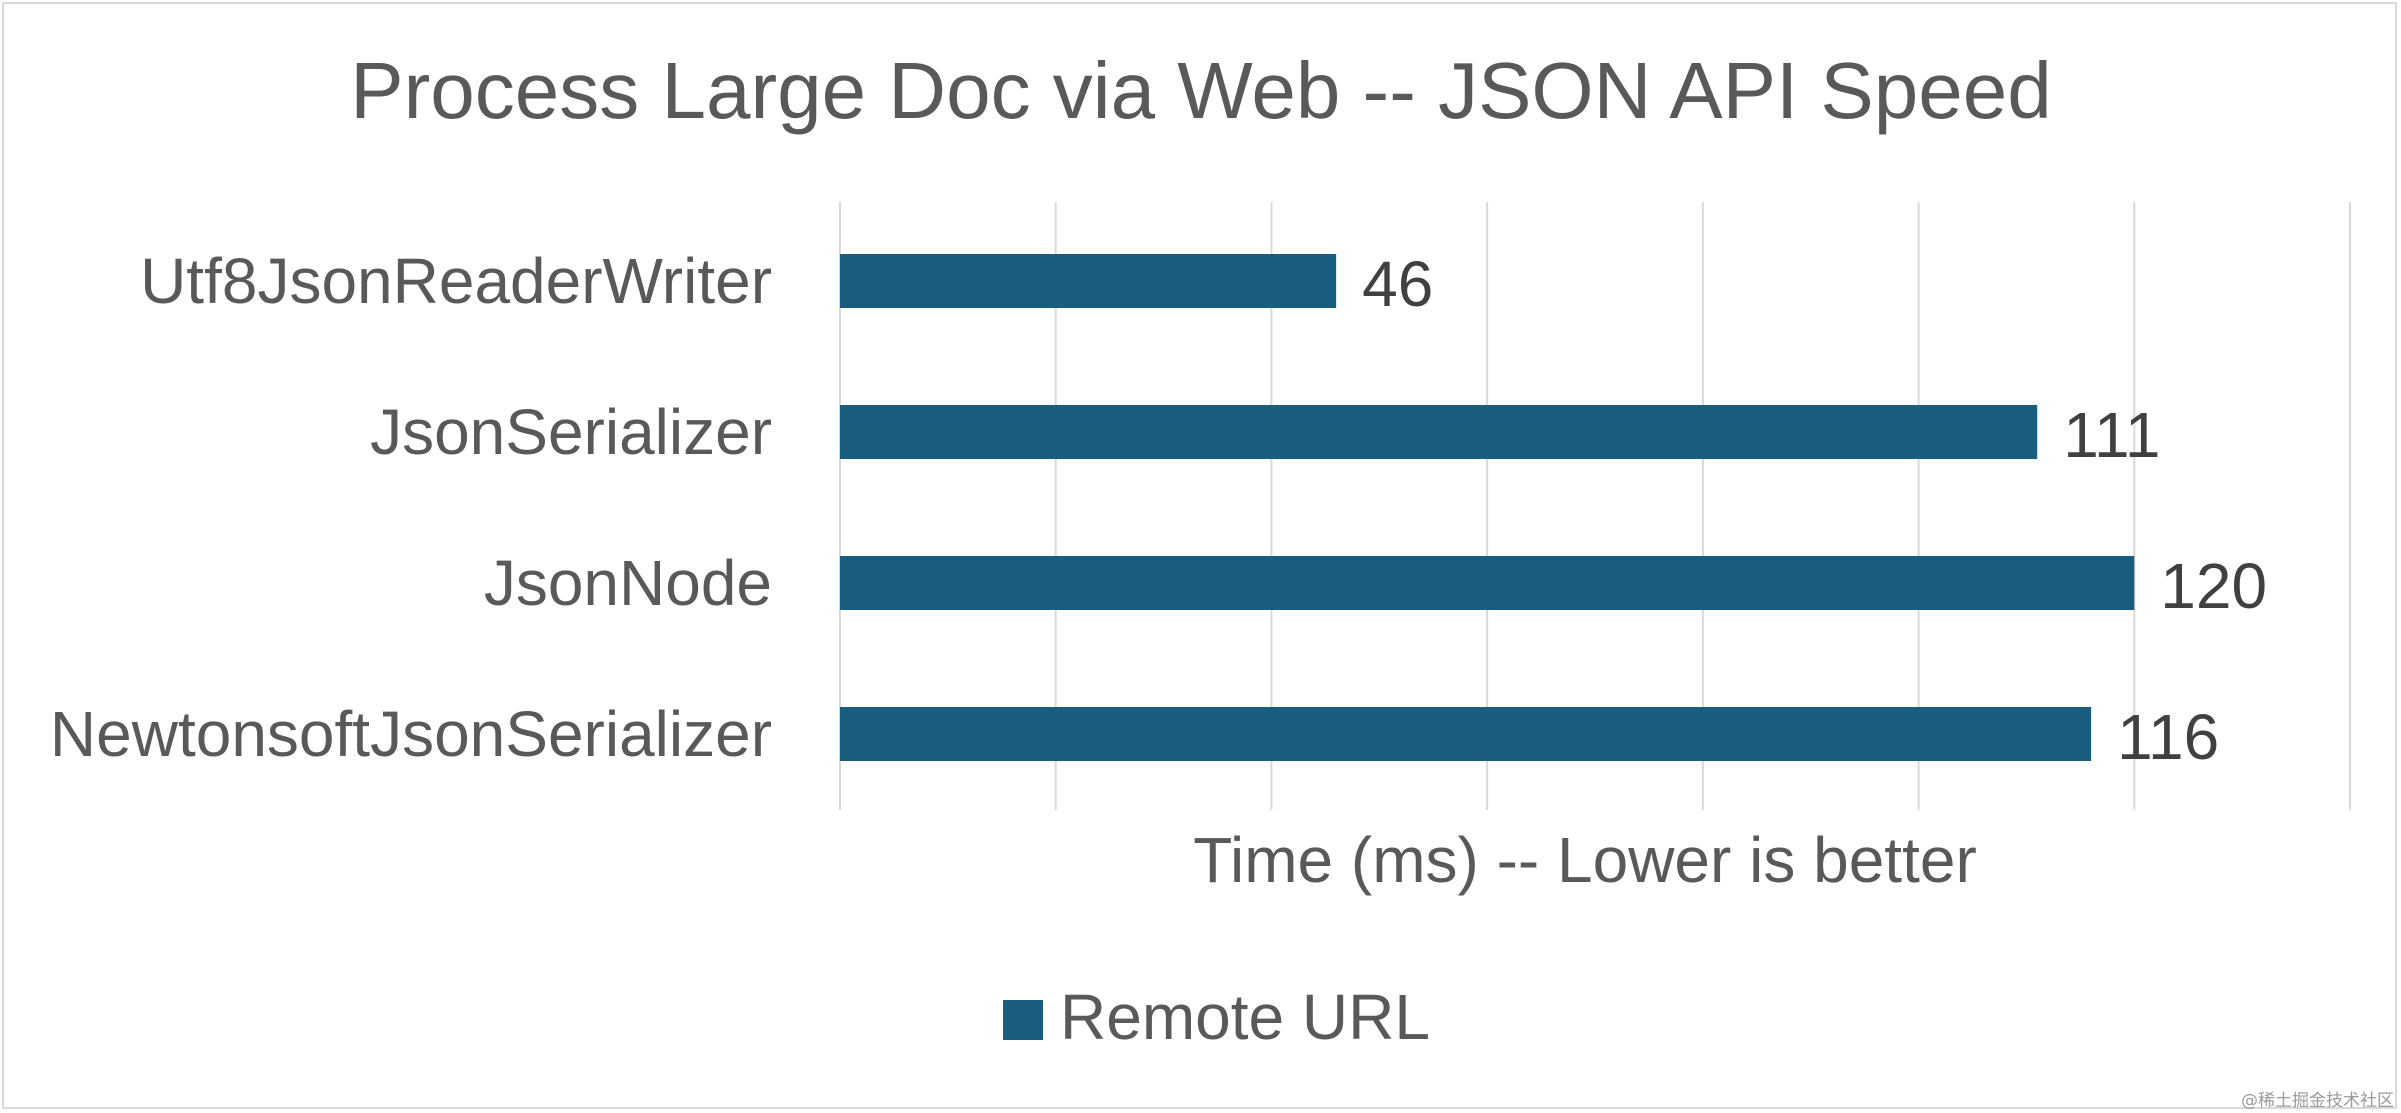 The width and height of the screenshot is (2401, 1113). What do you see at coordinates (1397, 284) in the screenshot?
I see `data-label-Utf8JsonReaderWriter: 46` at bounding box center [1397, 284].